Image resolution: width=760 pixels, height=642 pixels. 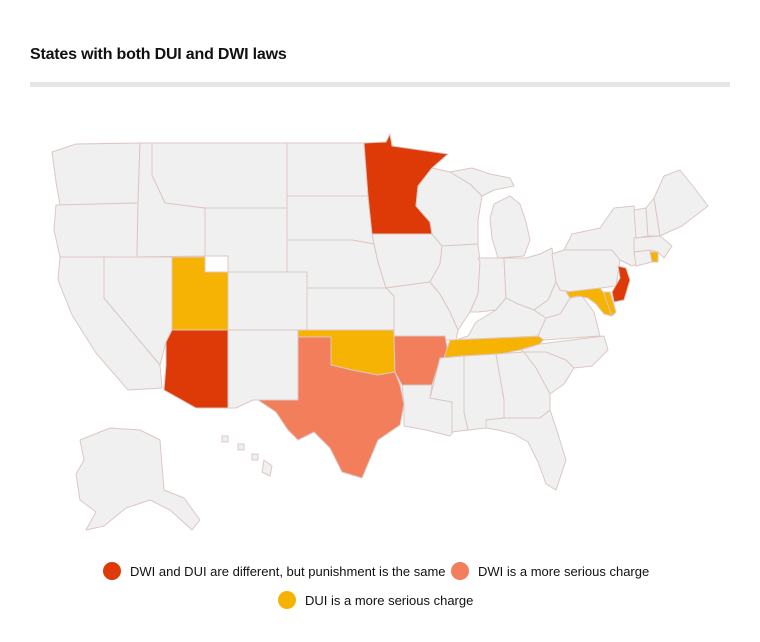 I want to click on state-michigan, so click(x=510, y=227).